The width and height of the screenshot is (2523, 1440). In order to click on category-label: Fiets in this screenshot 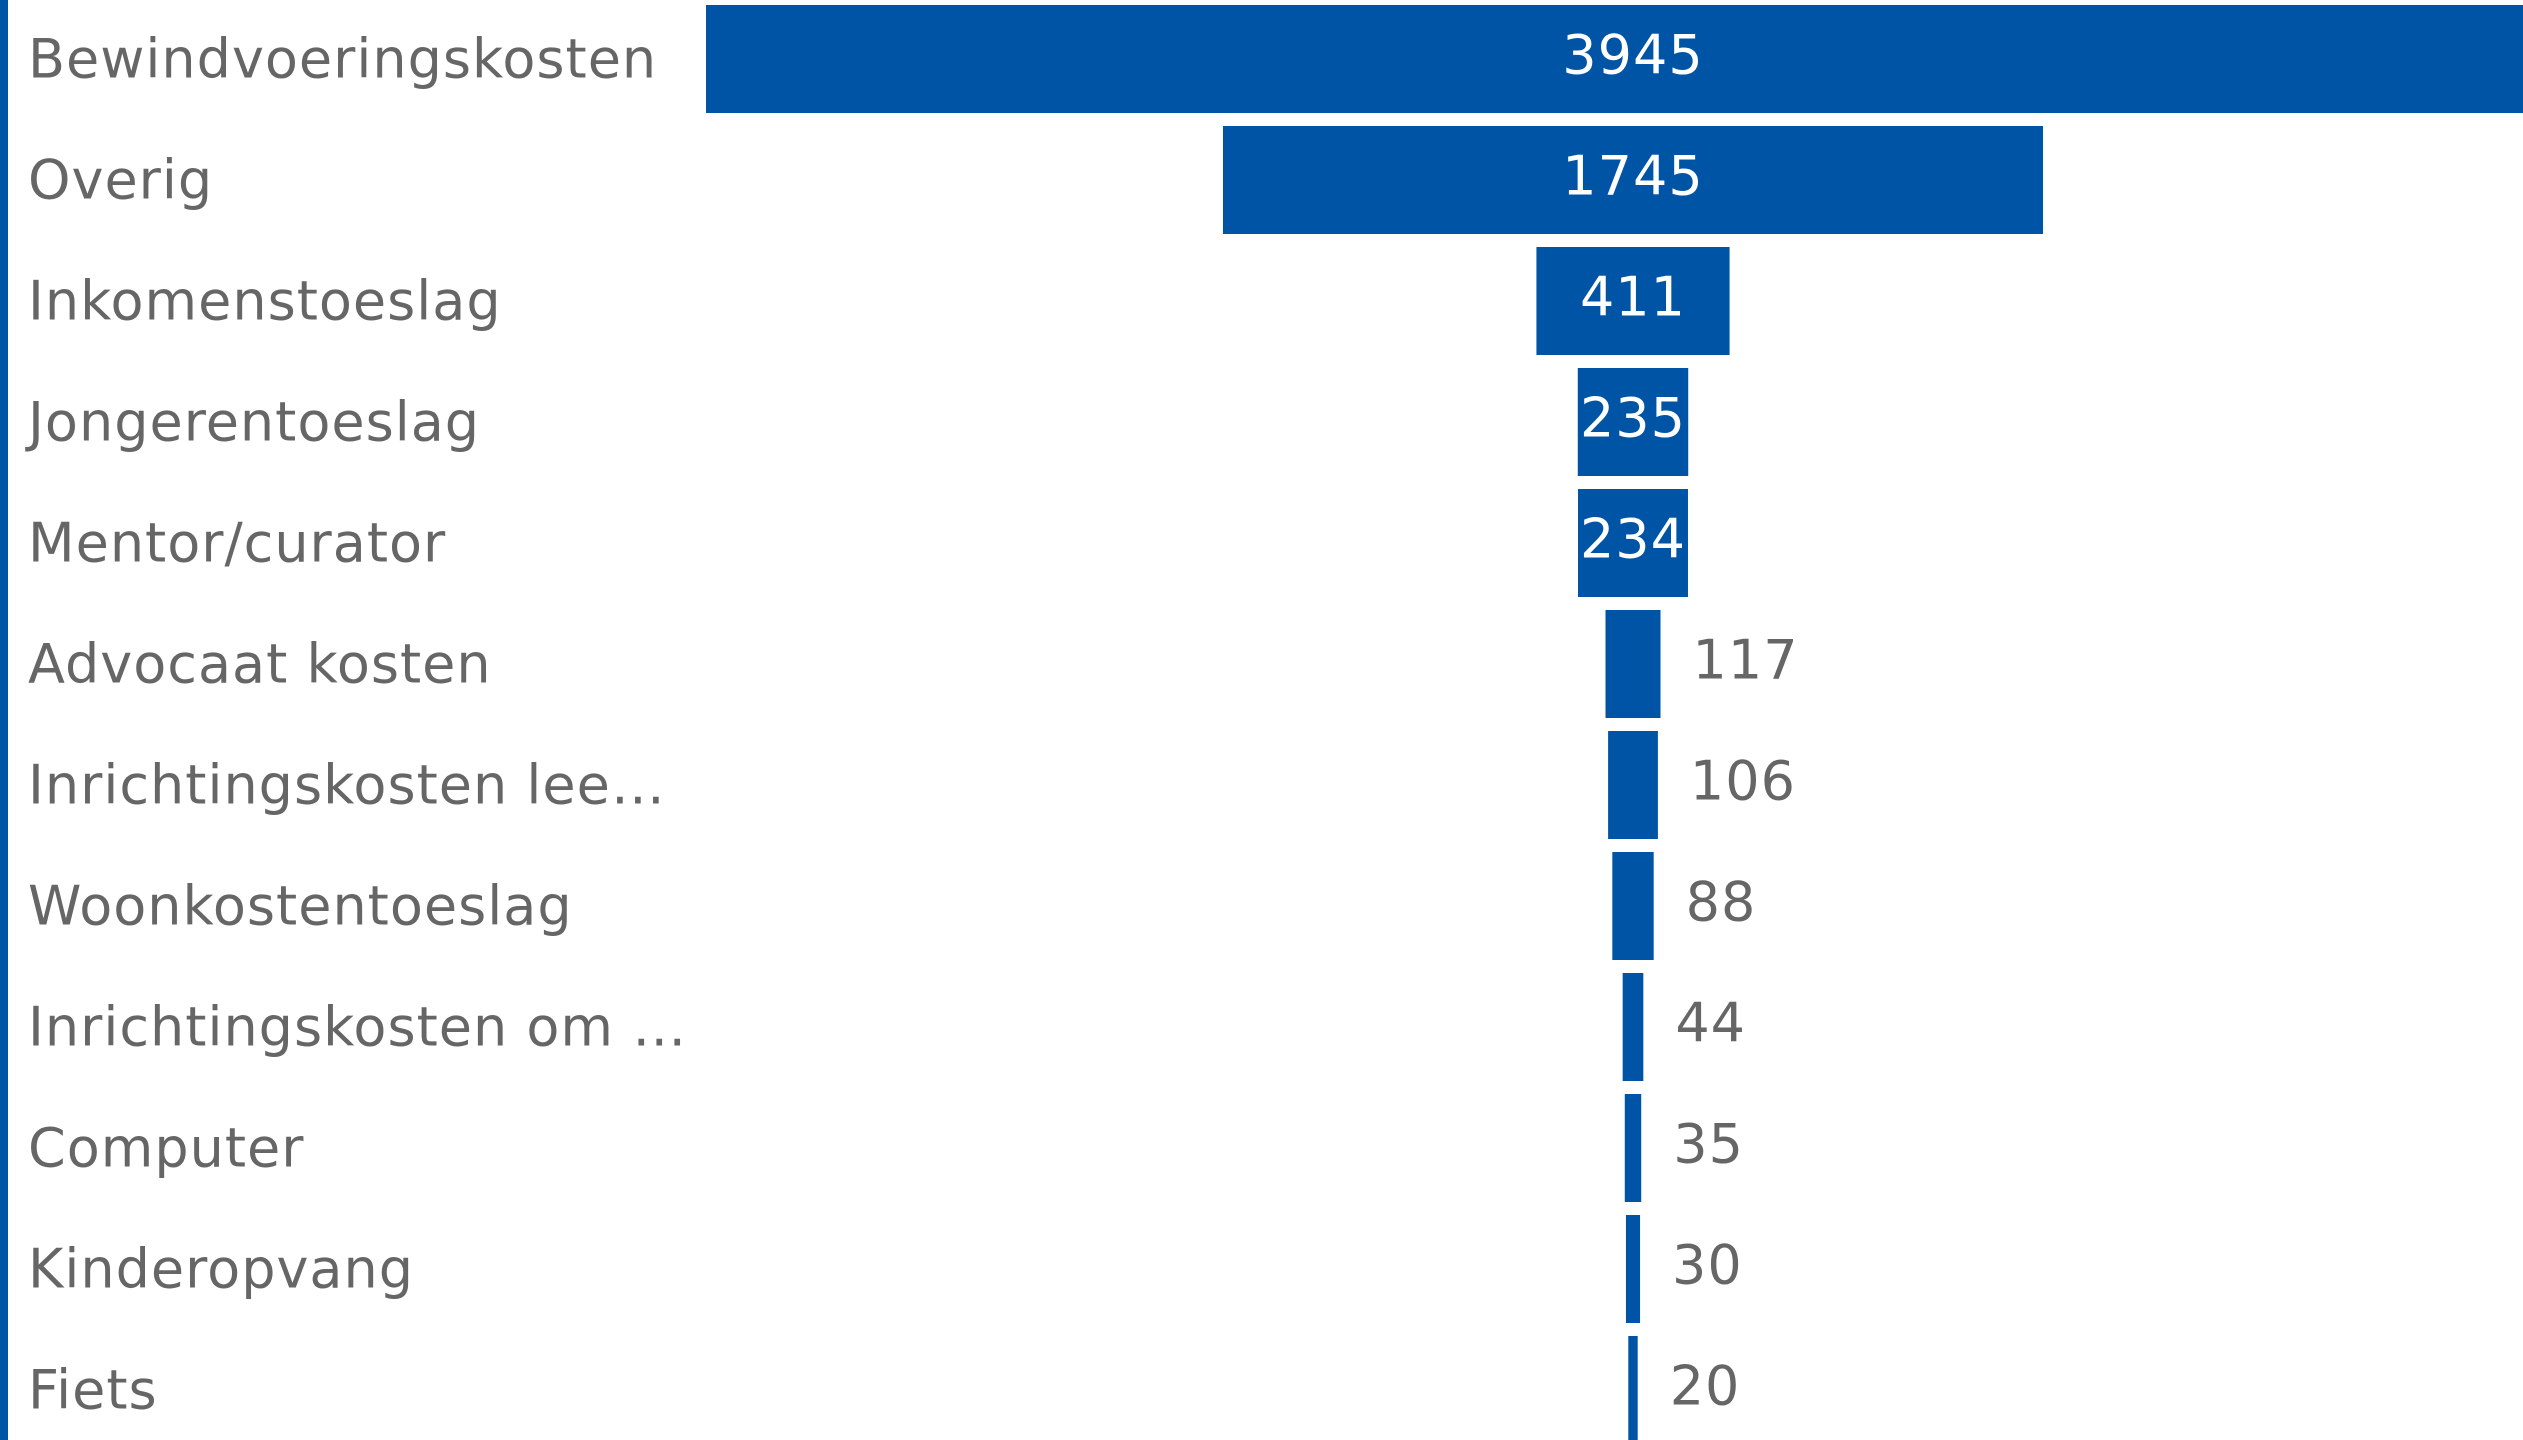, I will do `click(93, 1390)`.